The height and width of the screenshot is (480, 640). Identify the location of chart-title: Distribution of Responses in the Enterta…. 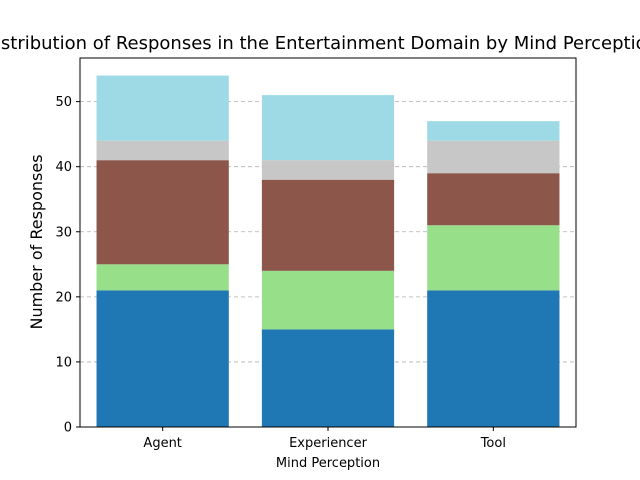
(320, 43).